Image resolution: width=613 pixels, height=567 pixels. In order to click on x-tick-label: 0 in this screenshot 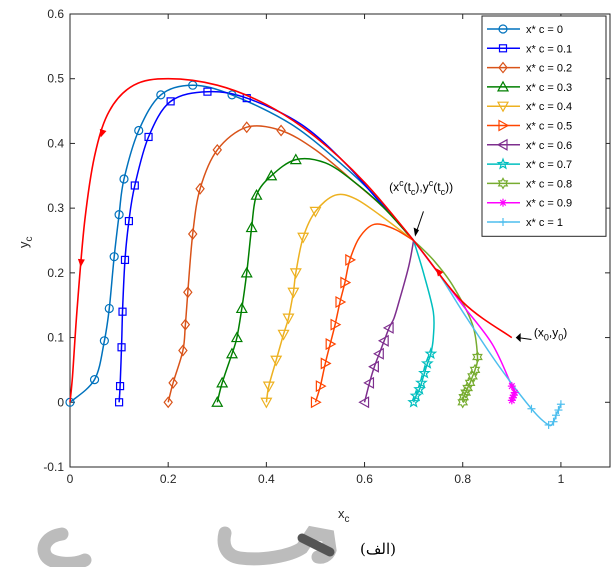, I will do `click(70, 479)`.